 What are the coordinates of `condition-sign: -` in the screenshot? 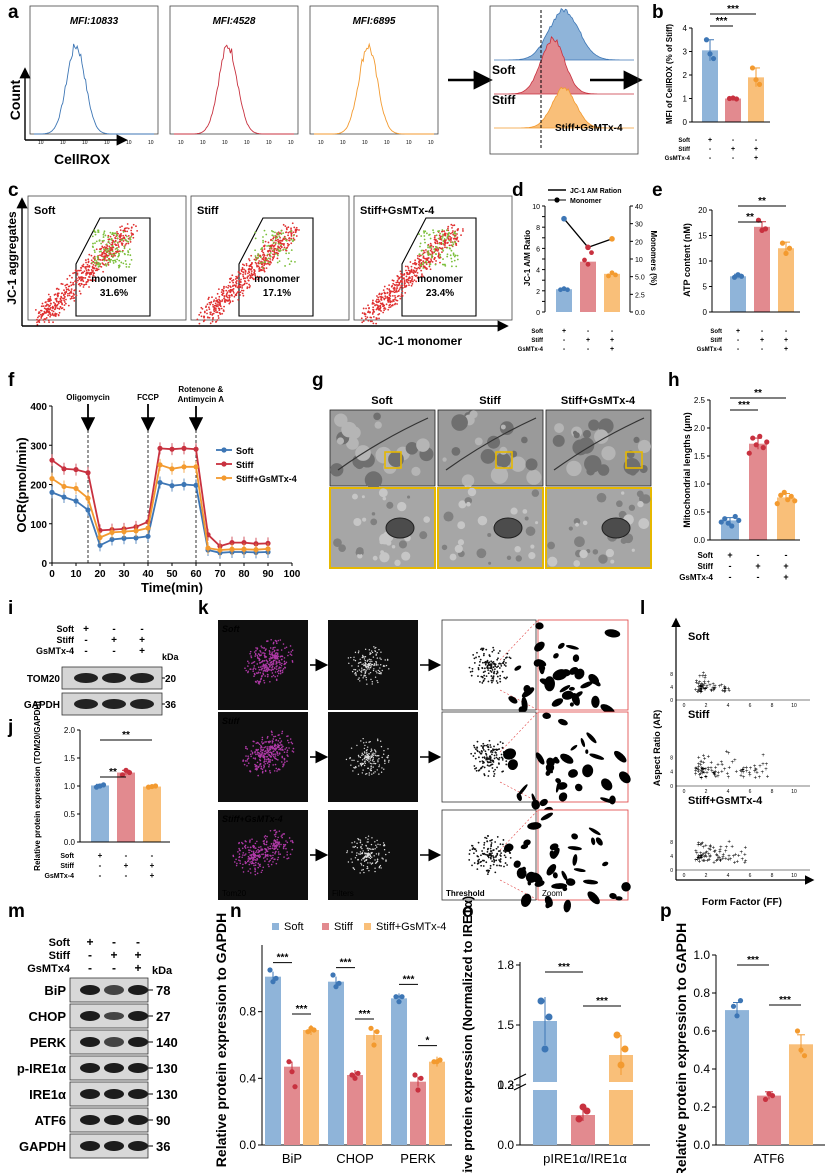 It's located at (114, 942).